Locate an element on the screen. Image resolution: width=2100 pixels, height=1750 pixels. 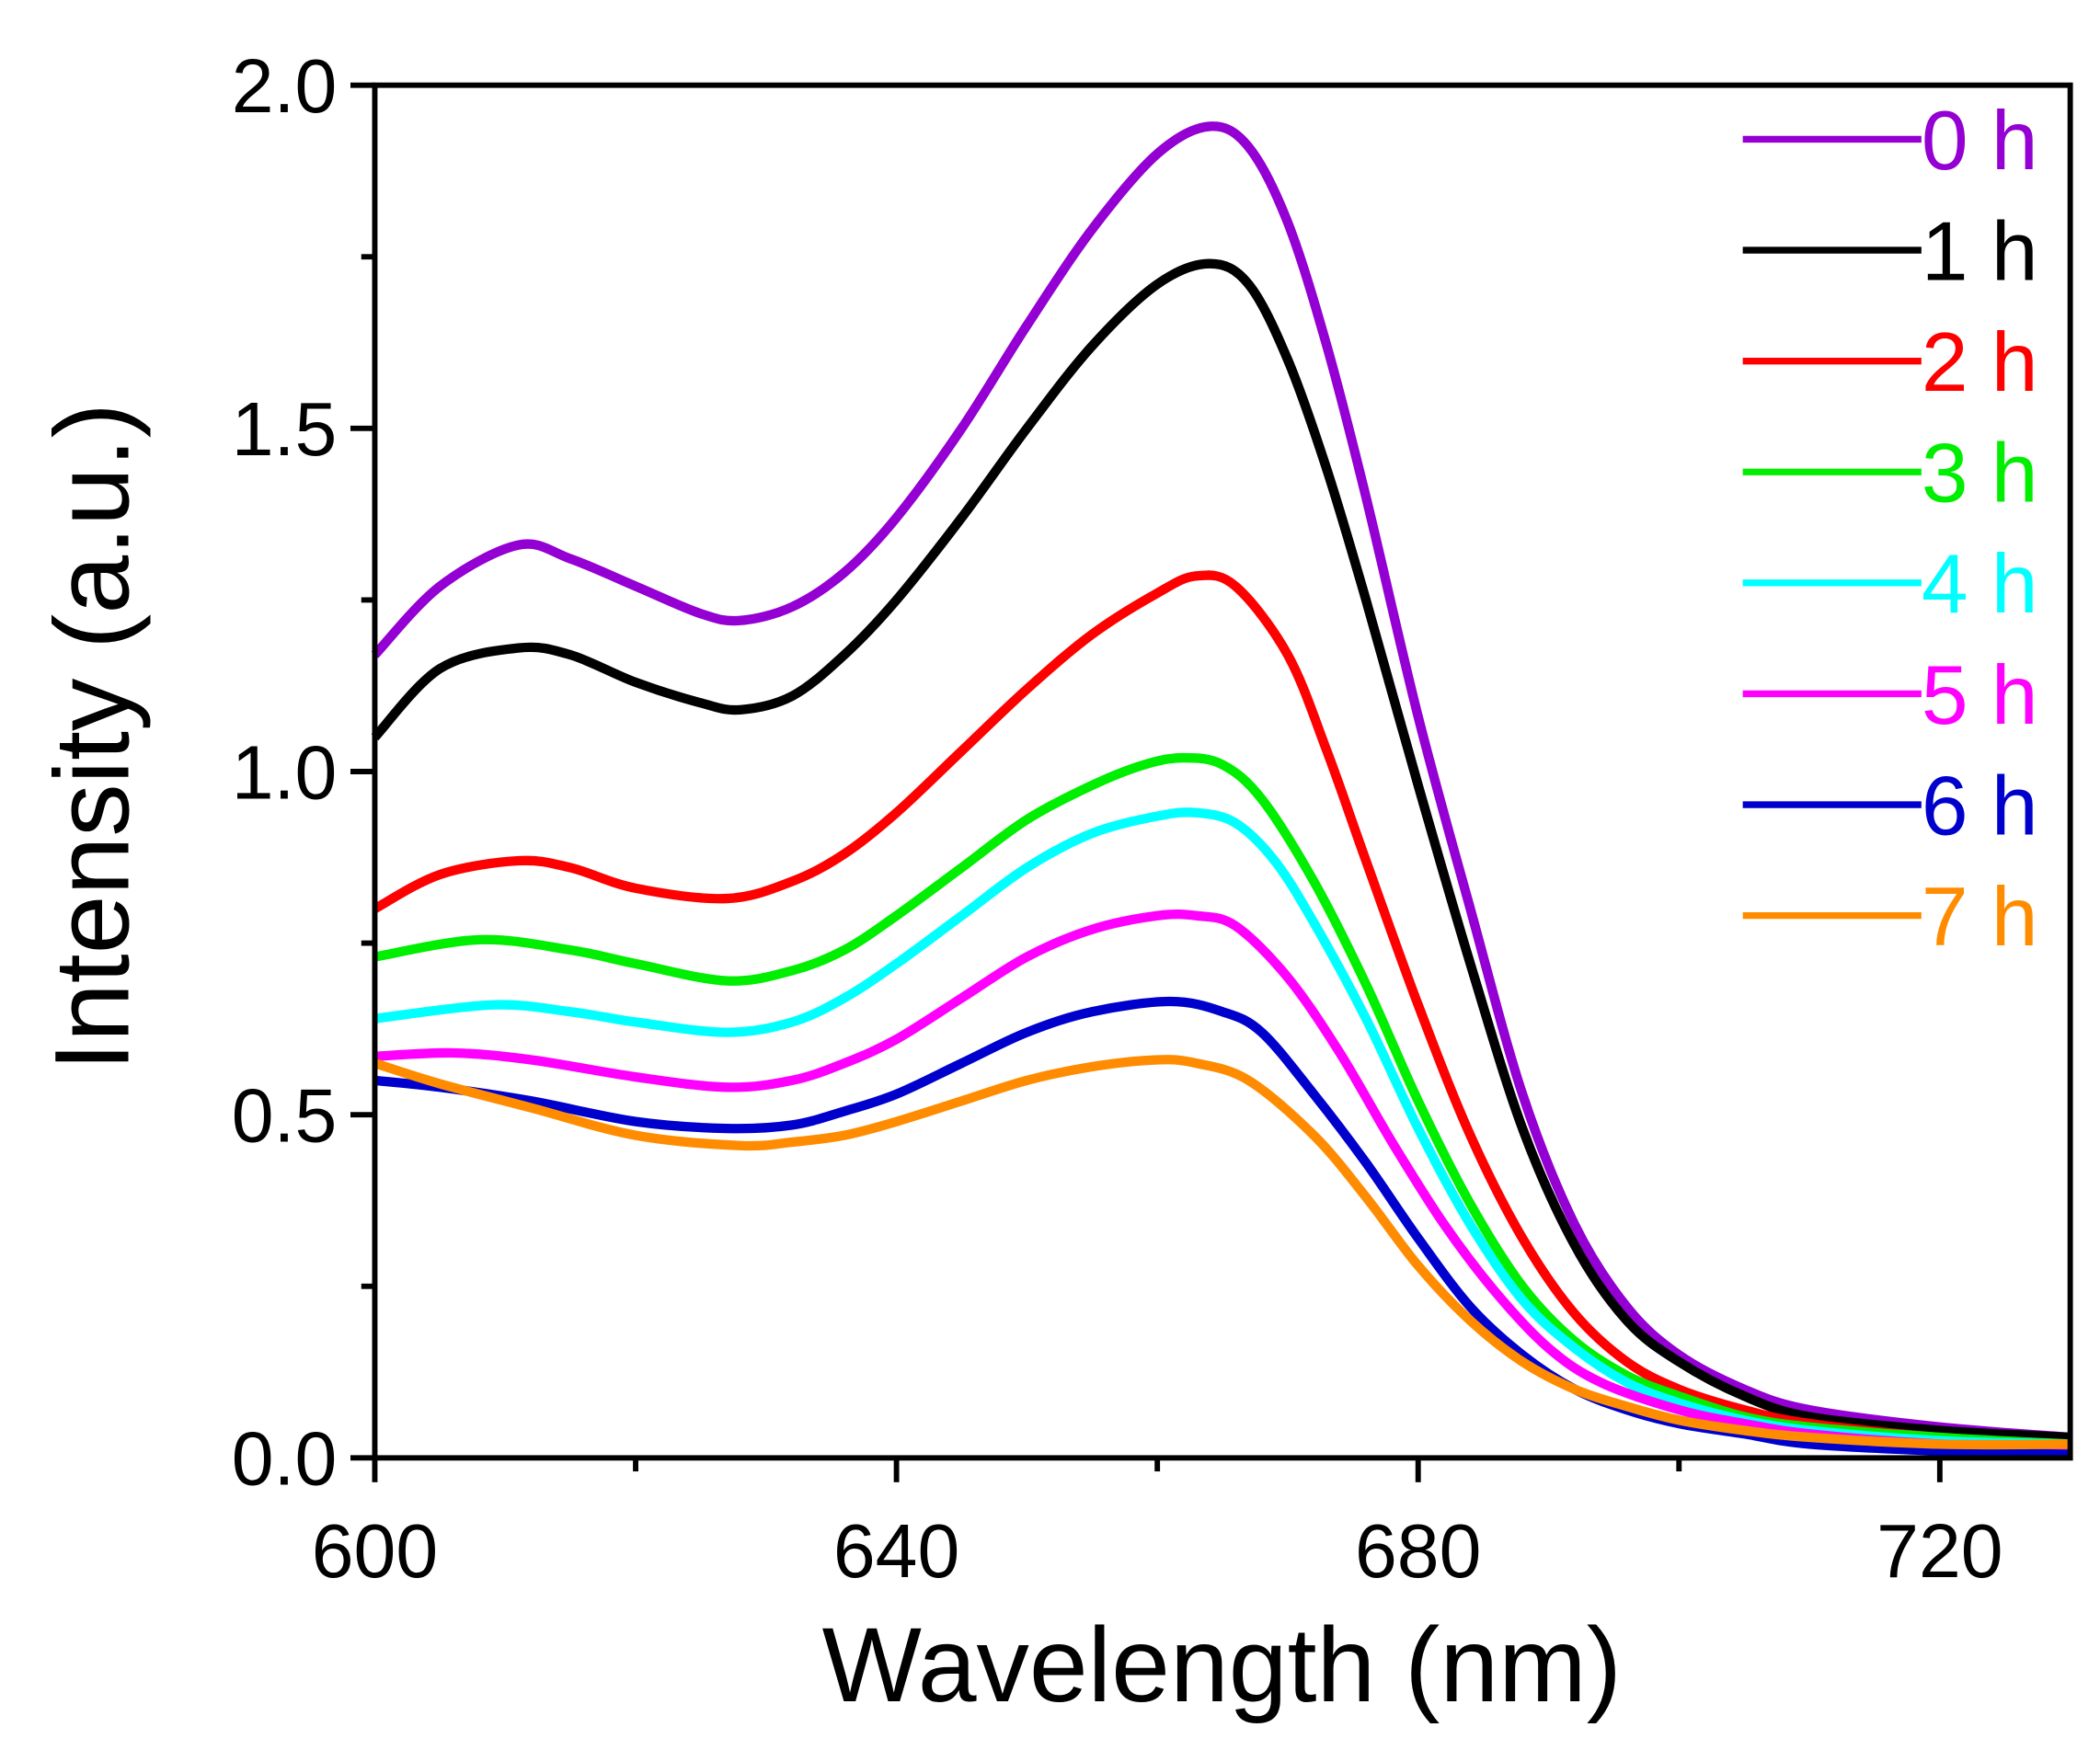
x-tick-label: 720 is located at coordinates (1939, 1551).